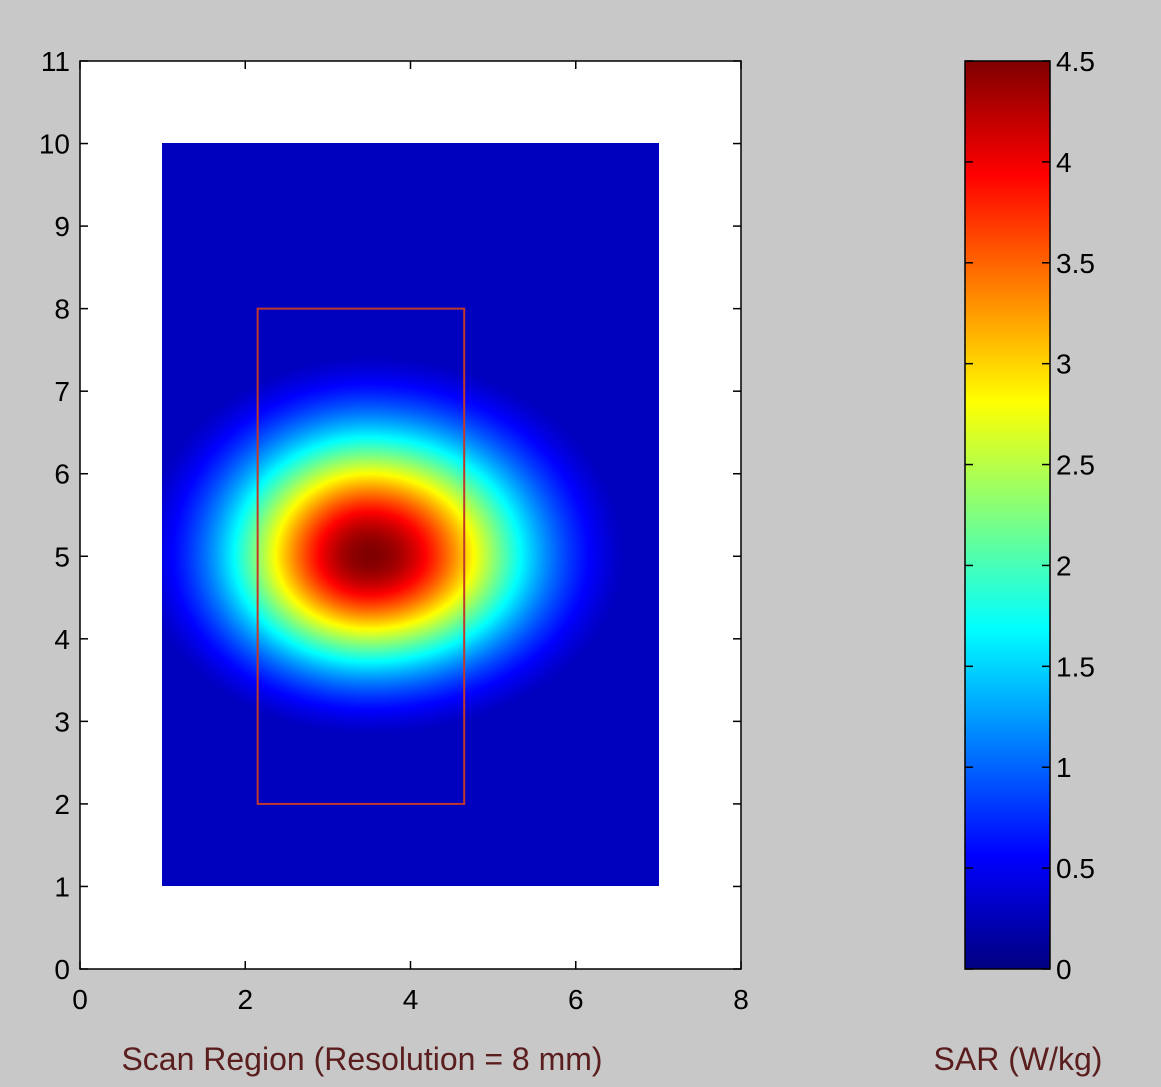  I want to click on colorbar-tick-label-1.5: 1.5, so click(1075, 666).